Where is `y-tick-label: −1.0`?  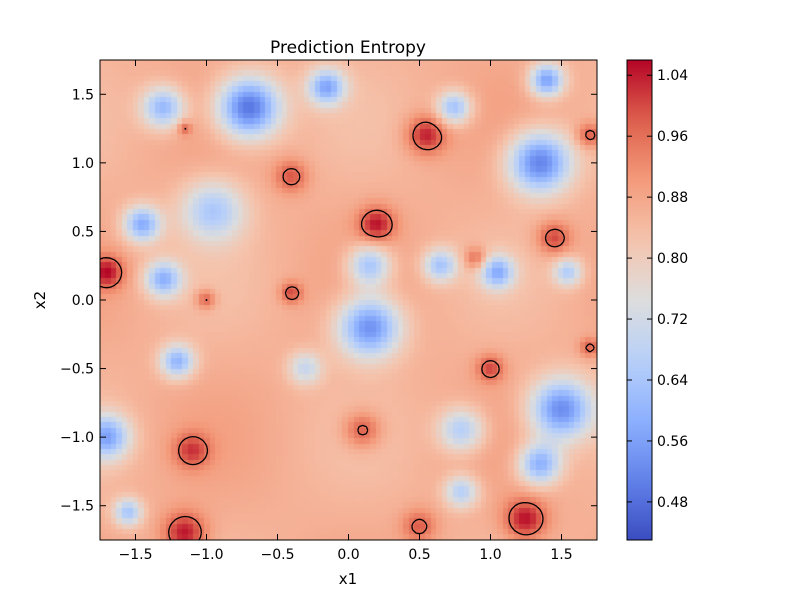
y-tick-label: −1.0 is located at coordinates (77, 438).